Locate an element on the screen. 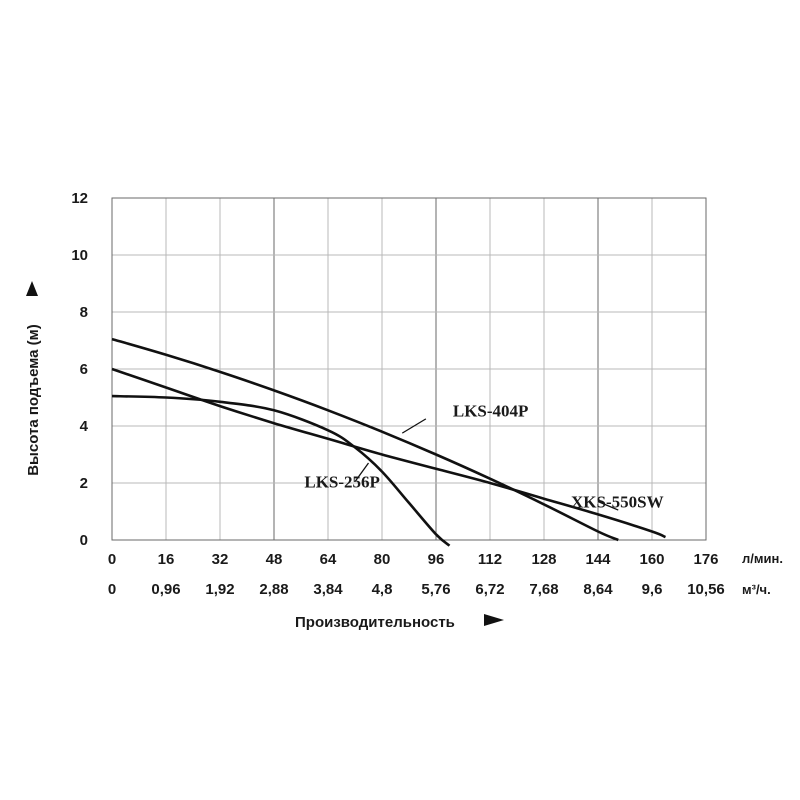 The image size is (800, 800). series-line-xks-550sw is located at coordinates (389, 453).